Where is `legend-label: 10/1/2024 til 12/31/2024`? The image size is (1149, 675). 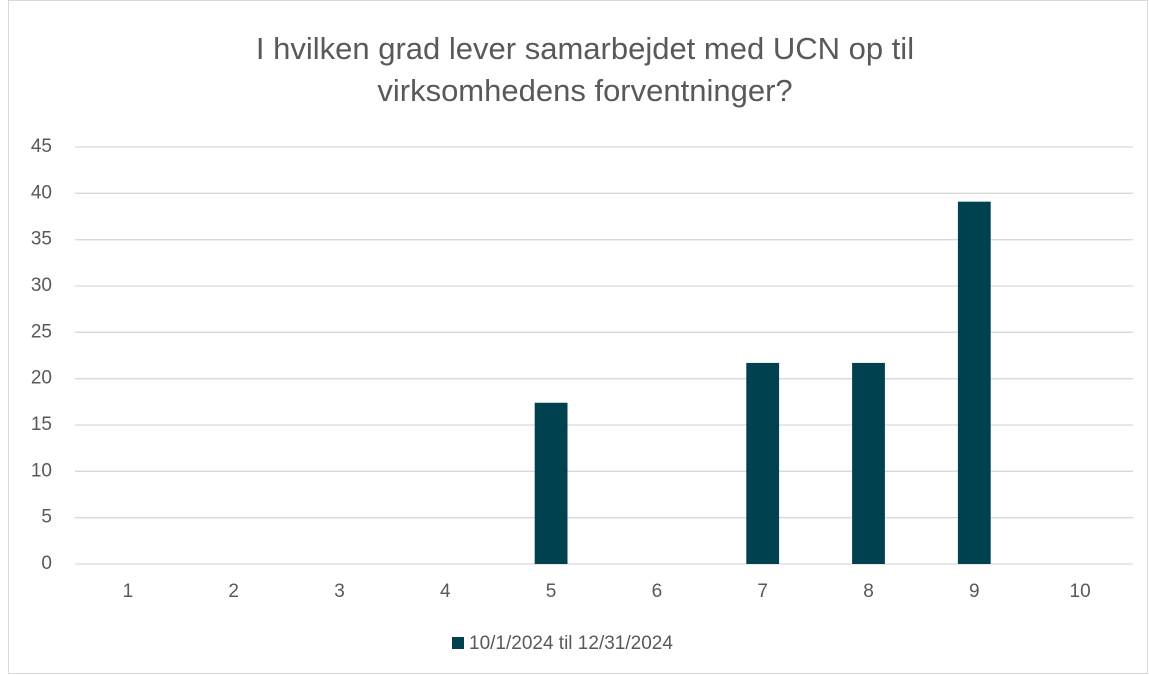 legend-label: 10/1/2024 til 12/31/2024 is located at coordinates (571, 643).